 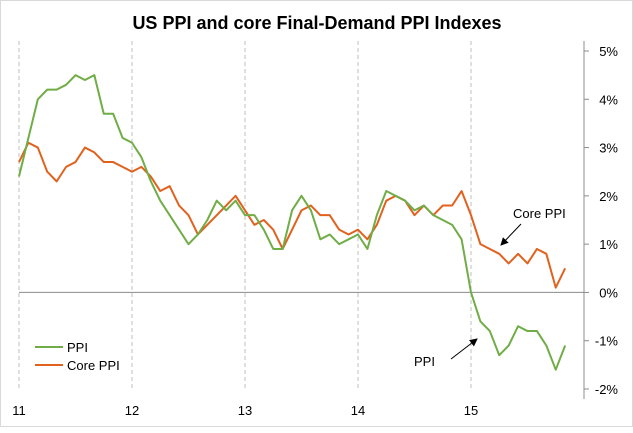 What do you see at coordinates (608, 244) in the screenshot?
I see `y-tick-label: 1%` at bounding box center [608, 244].